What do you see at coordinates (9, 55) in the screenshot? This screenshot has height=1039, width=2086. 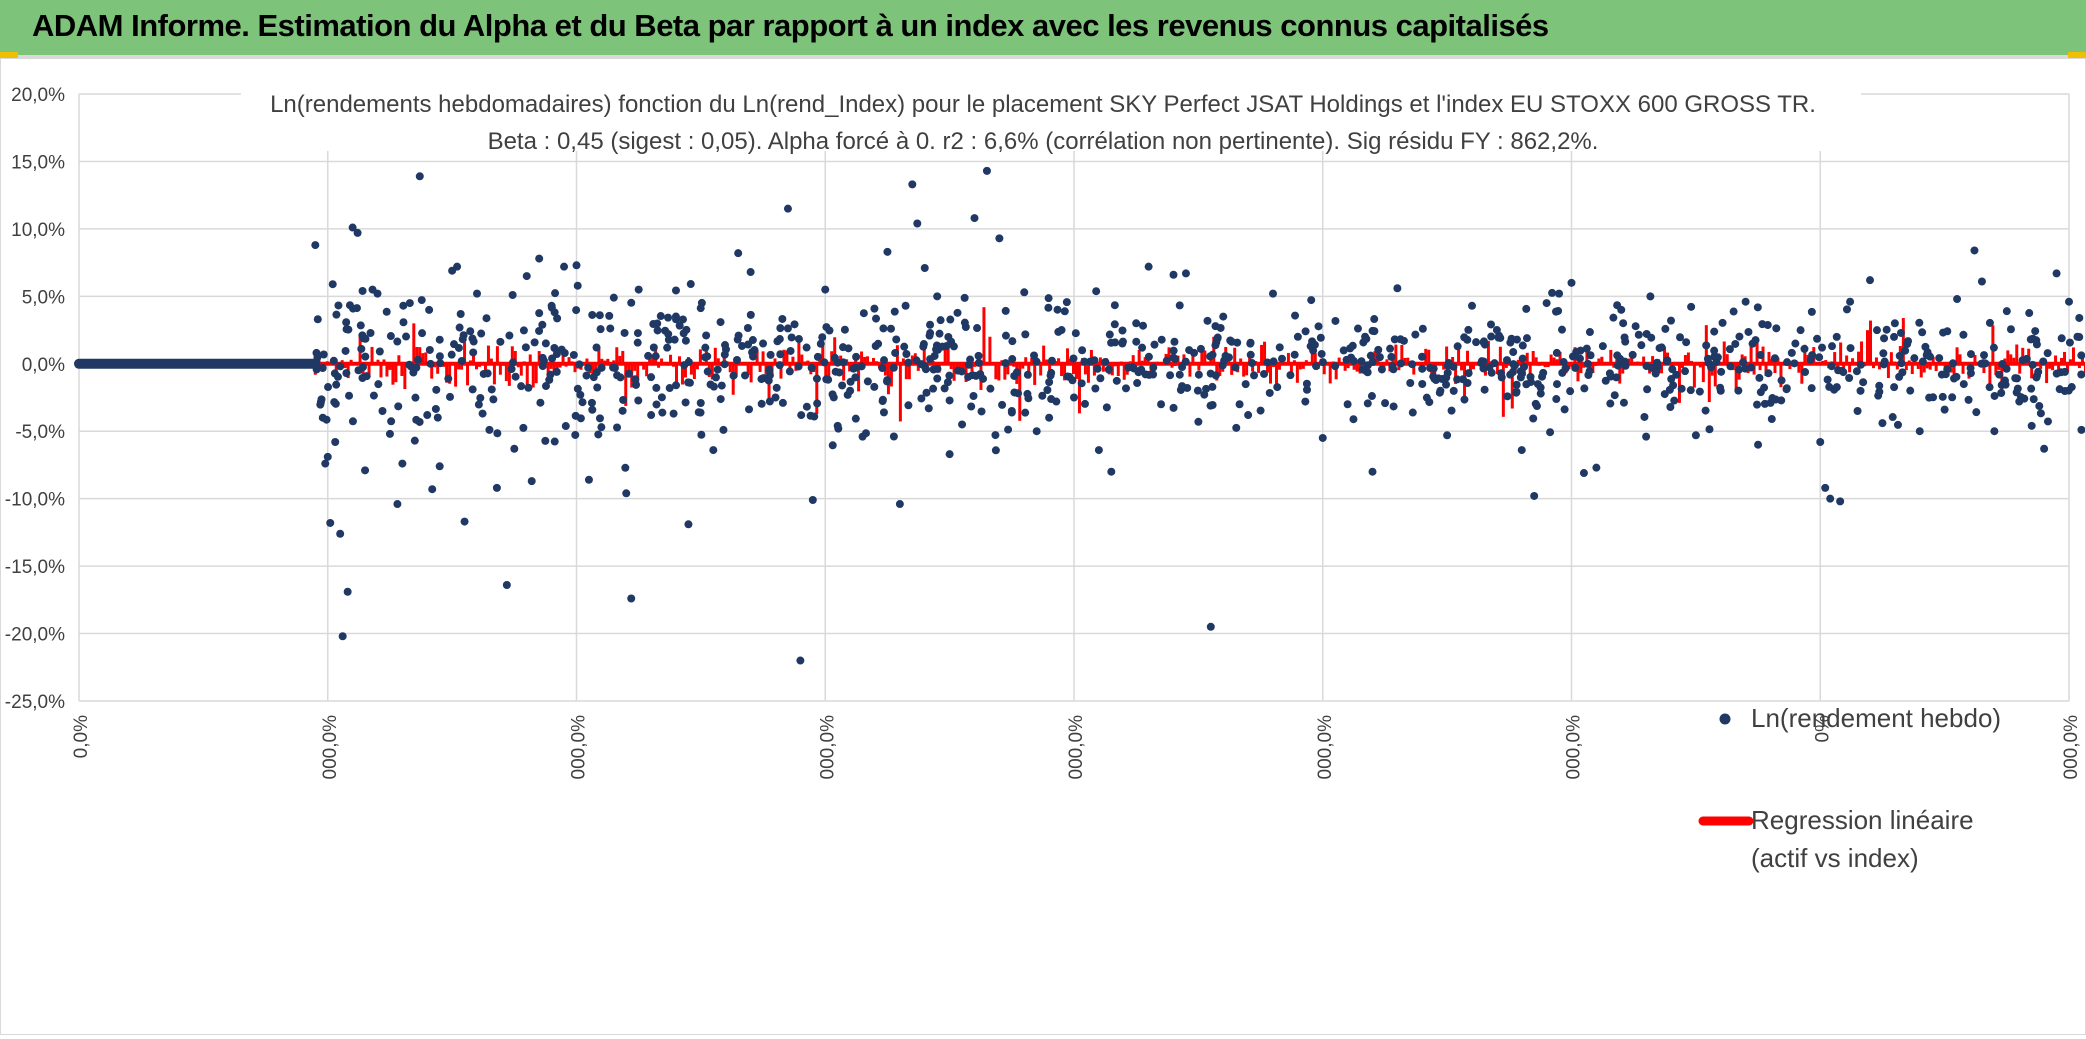 I see `corner-marker-left` at bounding box center [9, 55].